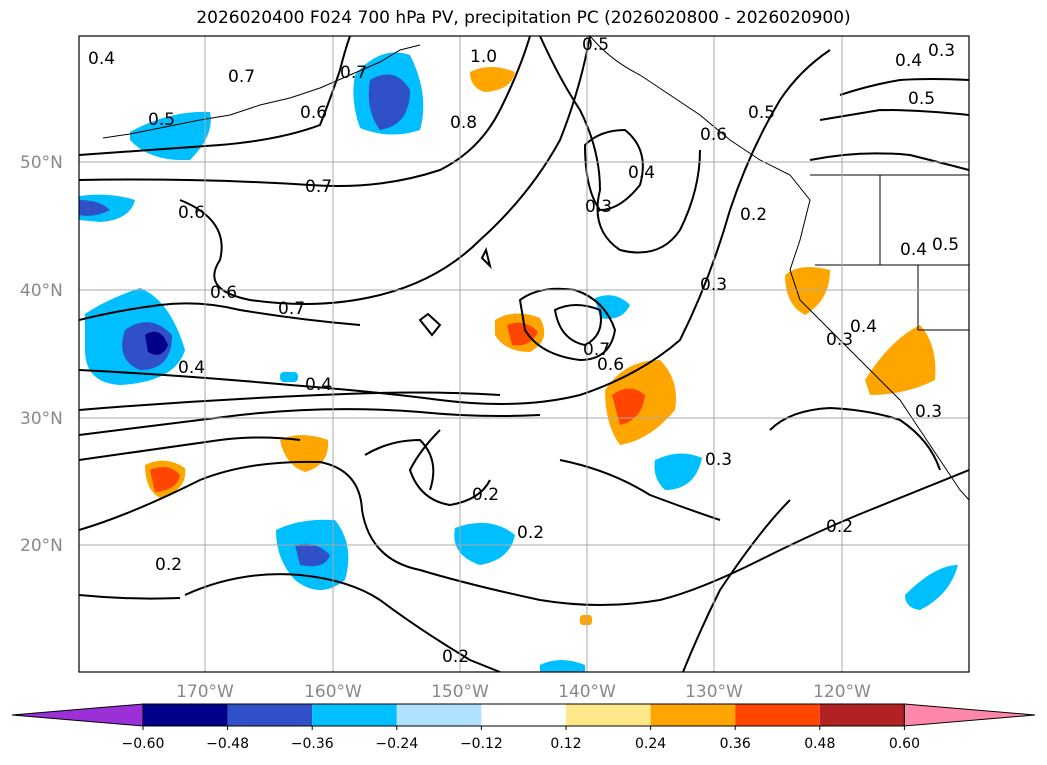 This screenshot has height=765, width=1047. What do you see at coordinates (205, 692) in the screenshot?
I see `lon-label: 170°W` at bounding box center [205, 692].